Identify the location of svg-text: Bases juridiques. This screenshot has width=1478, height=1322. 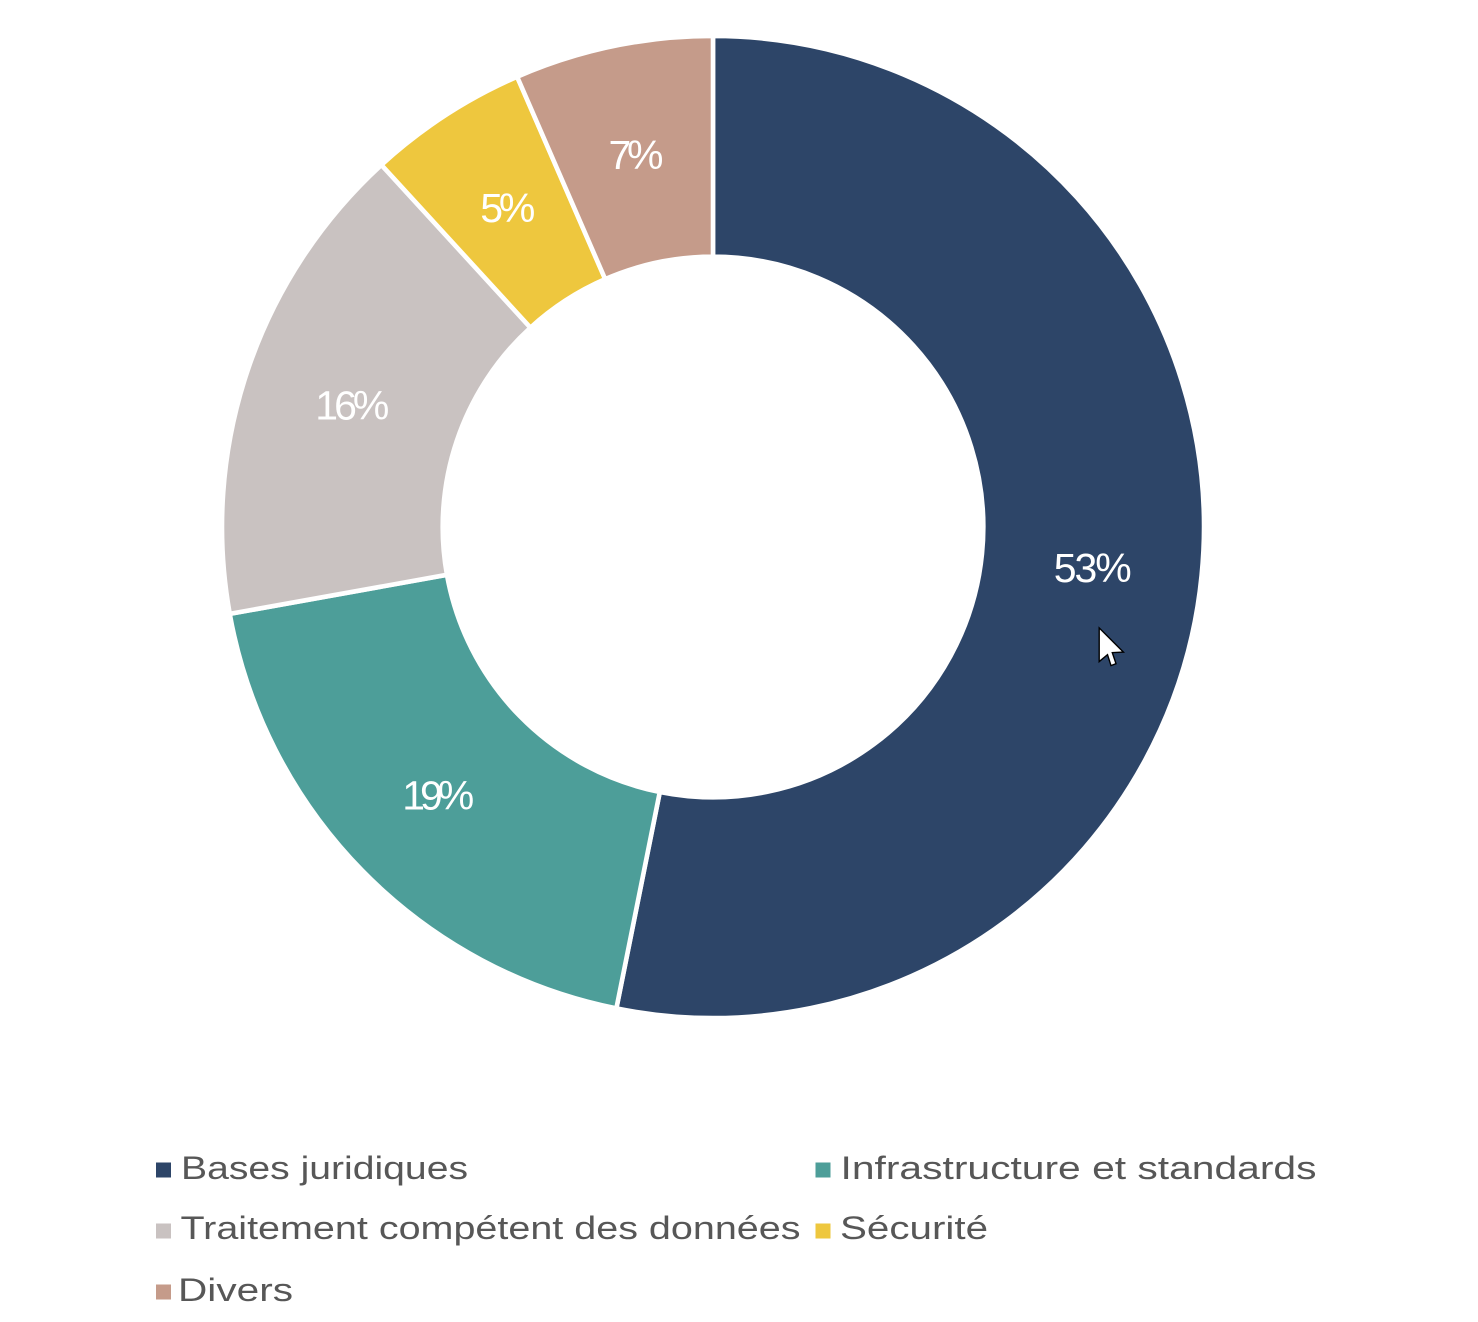
(324, 1168).